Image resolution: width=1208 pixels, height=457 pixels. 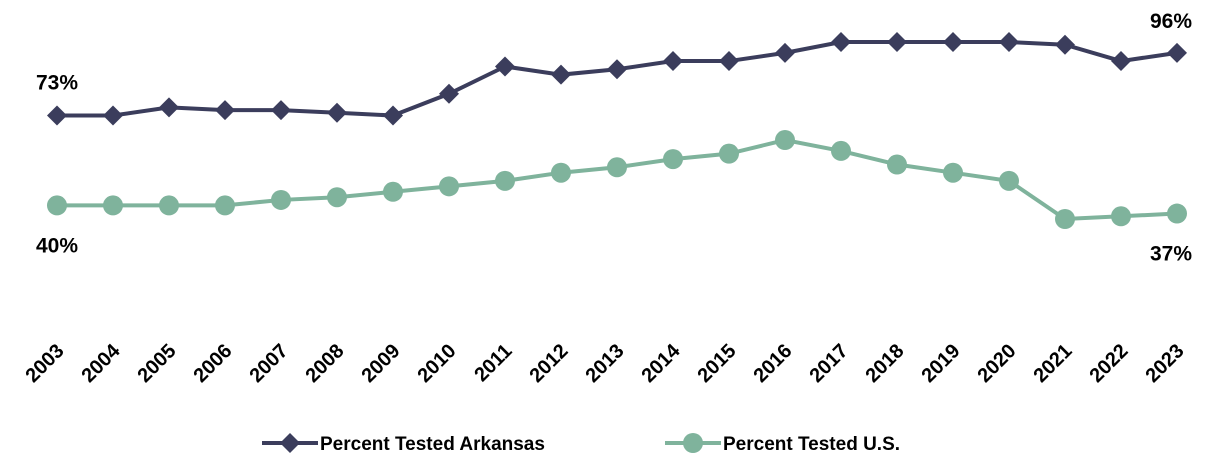 What do you see at coordinates (45, 363) in the screenshot?
I see `x-tick-label: 2003` at bounding box center [45, 363].